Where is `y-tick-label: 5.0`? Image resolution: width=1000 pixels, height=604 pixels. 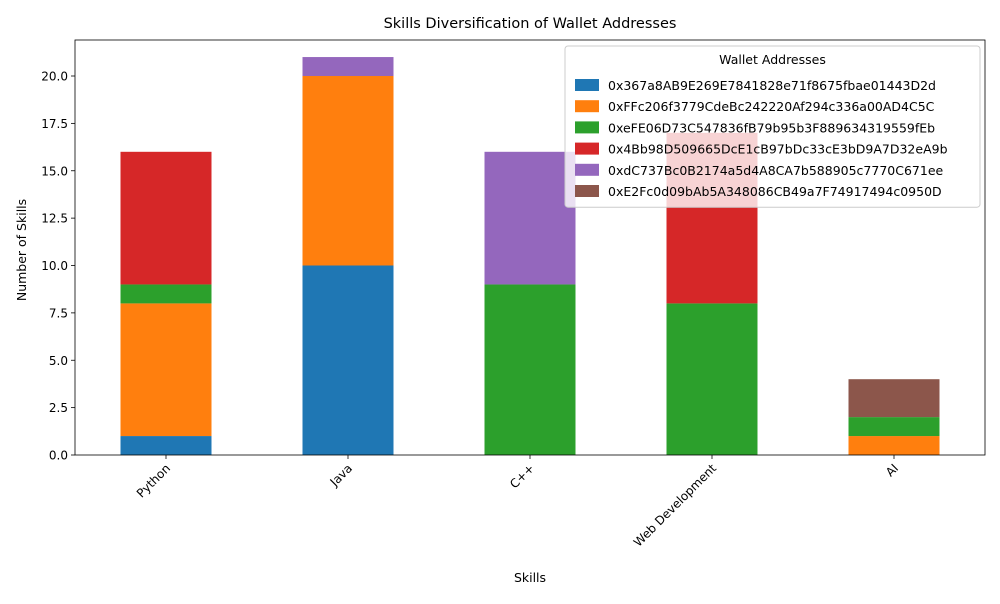
y-tick-label: 5.0 is located at coordinates (58, 361).